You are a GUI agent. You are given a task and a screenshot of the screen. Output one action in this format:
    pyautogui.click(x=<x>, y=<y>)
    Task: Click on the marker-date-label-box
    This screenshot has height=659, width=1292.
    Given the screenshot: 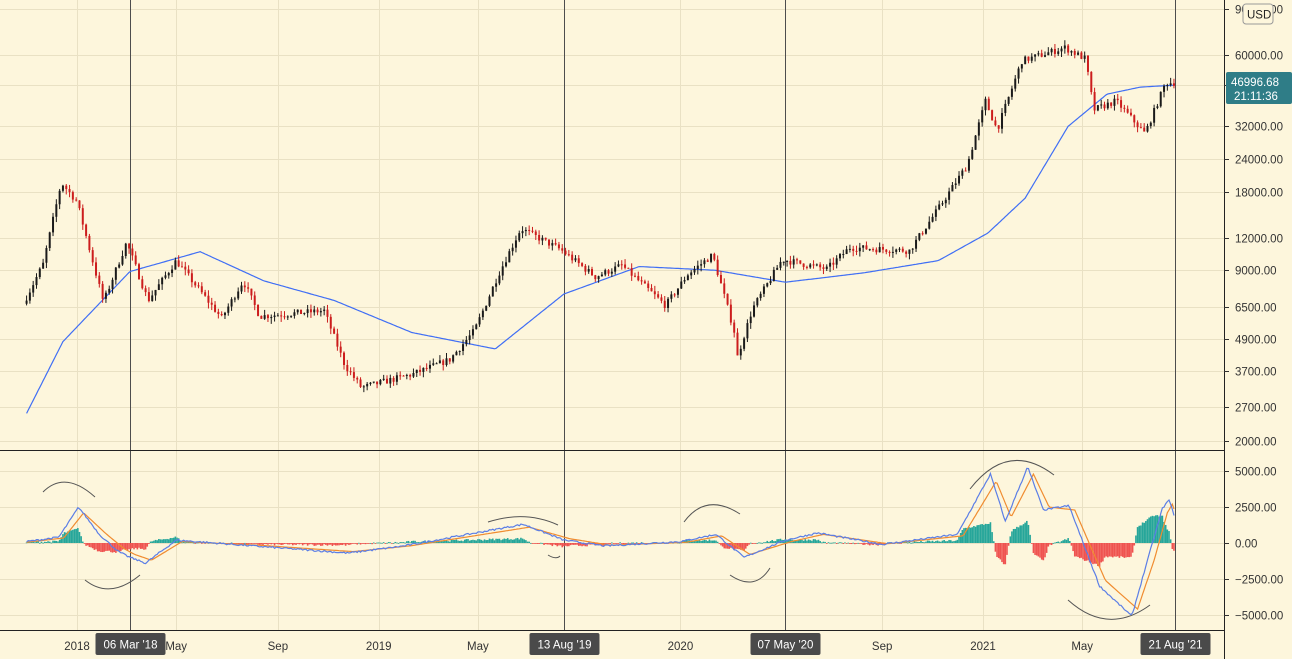 What is the action you would take?
    pyautogui.click(x=1175, y=644)
    